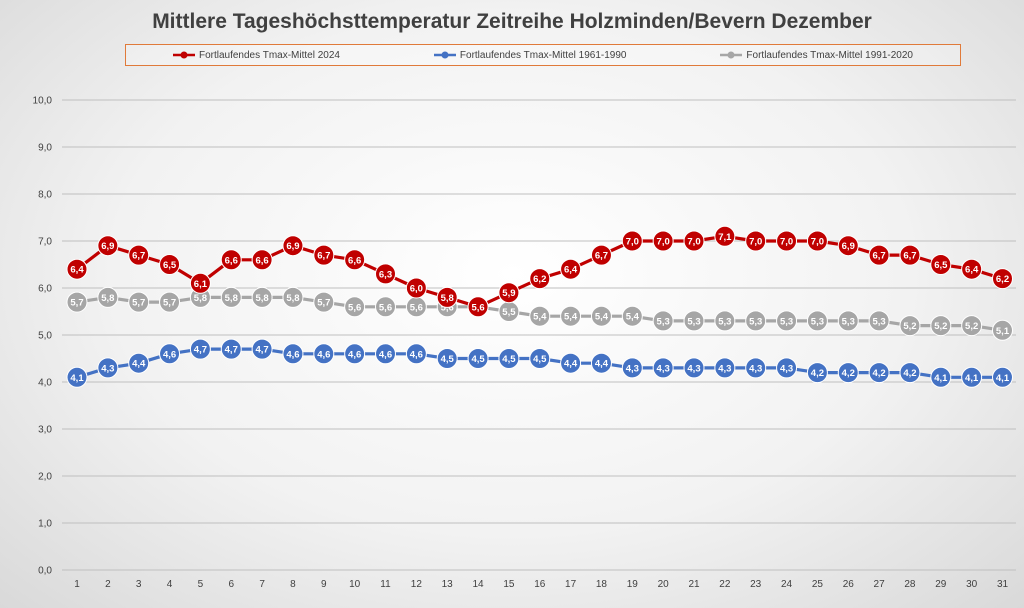 The width and height of the screenshot is (1024, 608). What do you see at coordinates (139, 584) in the screenshot?
I see `x-tick-label: 3` at bounding box center [139, 584].